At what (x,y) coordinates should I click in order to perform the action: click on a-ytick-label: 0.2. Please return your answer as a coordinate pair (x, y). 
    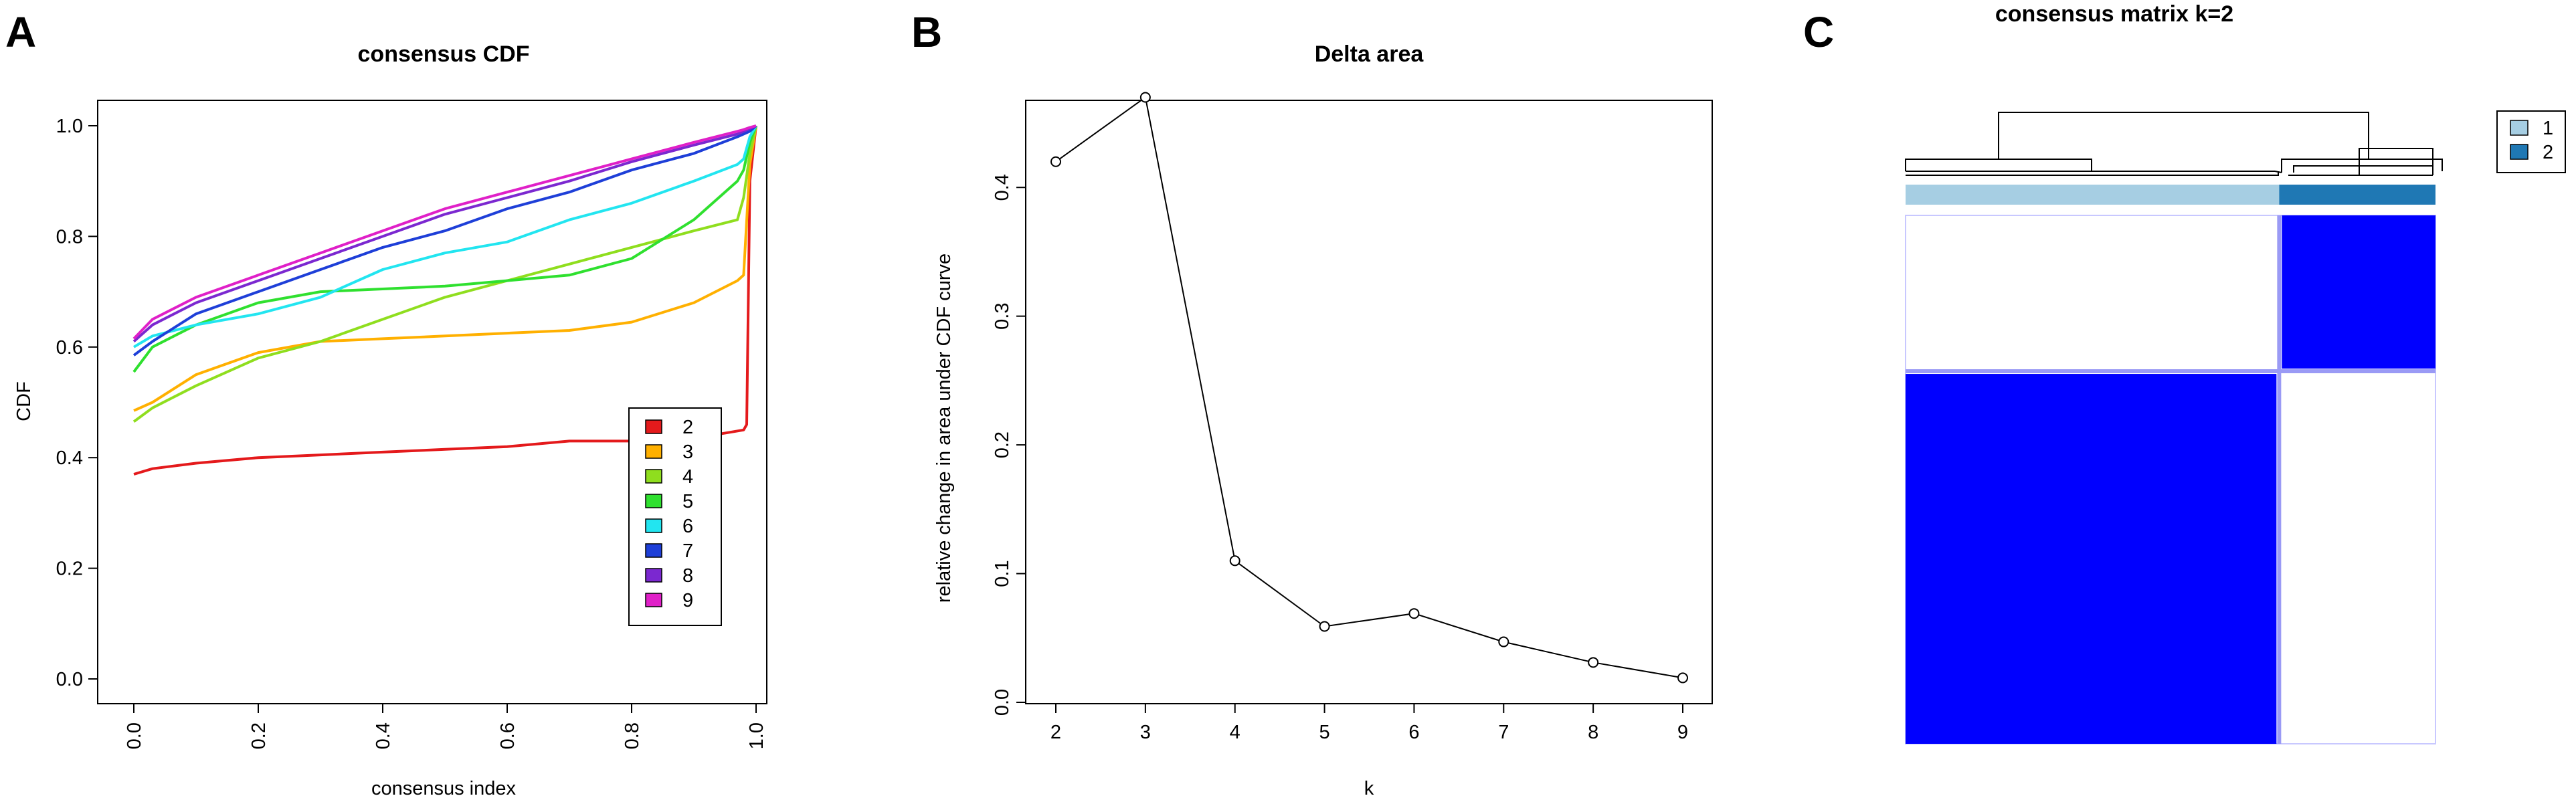
    Looking at the image, I should click on (69, 569).